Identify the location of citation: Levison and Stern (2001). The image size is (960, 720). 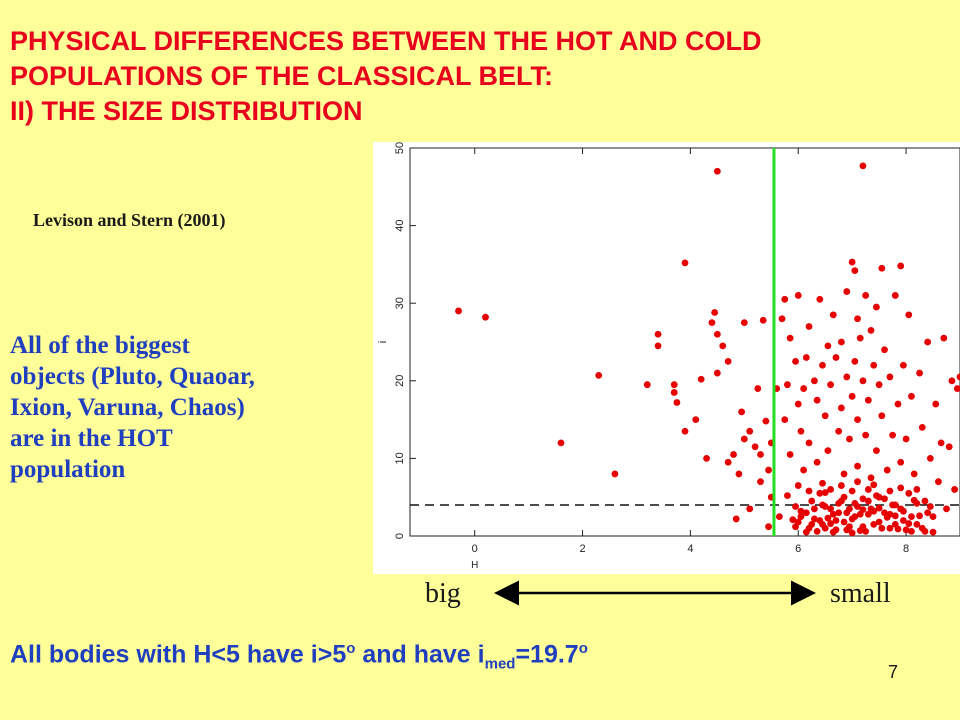
(129, 220).